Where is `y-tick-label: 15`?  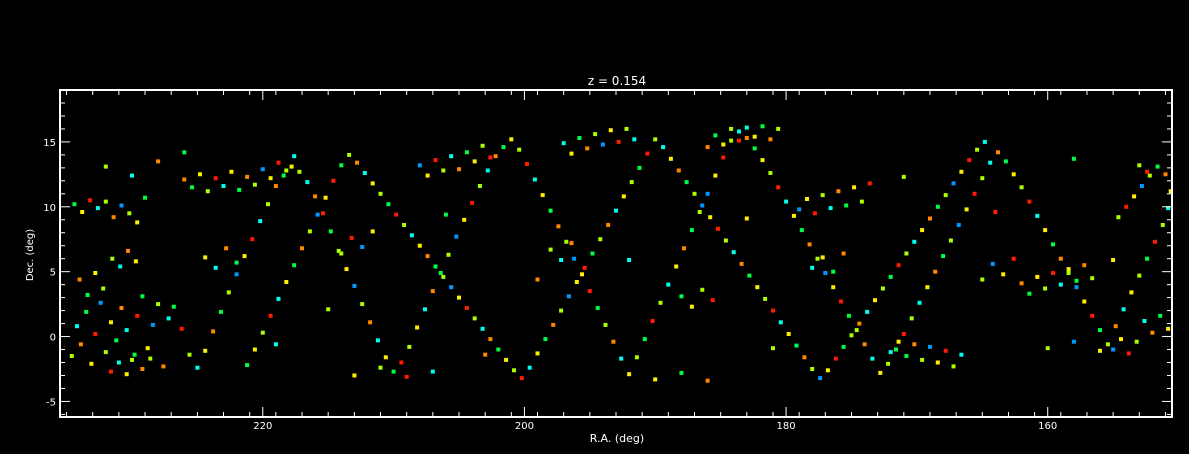
y-tick-label: 15 is located at coordinates (49, 143).